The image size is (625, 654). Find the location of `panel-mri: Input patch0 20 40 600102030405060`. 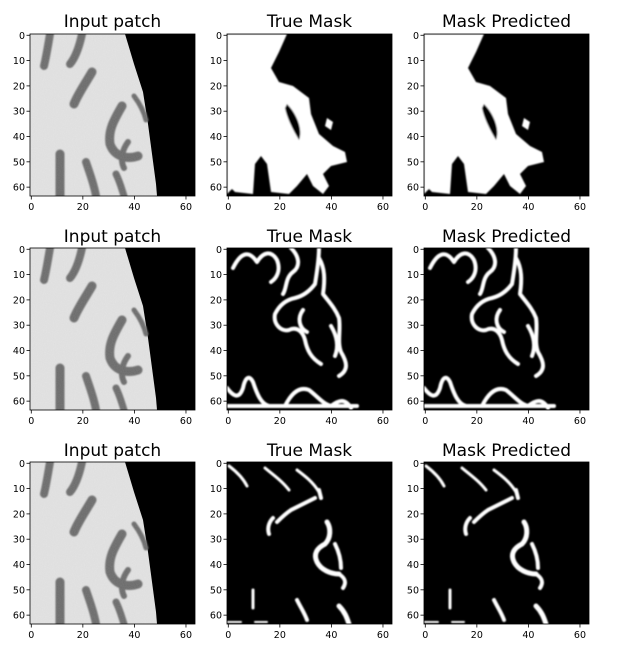

panel-mri: Input patch0 20 40 600102030405060 is located at coordinates (104, 541).